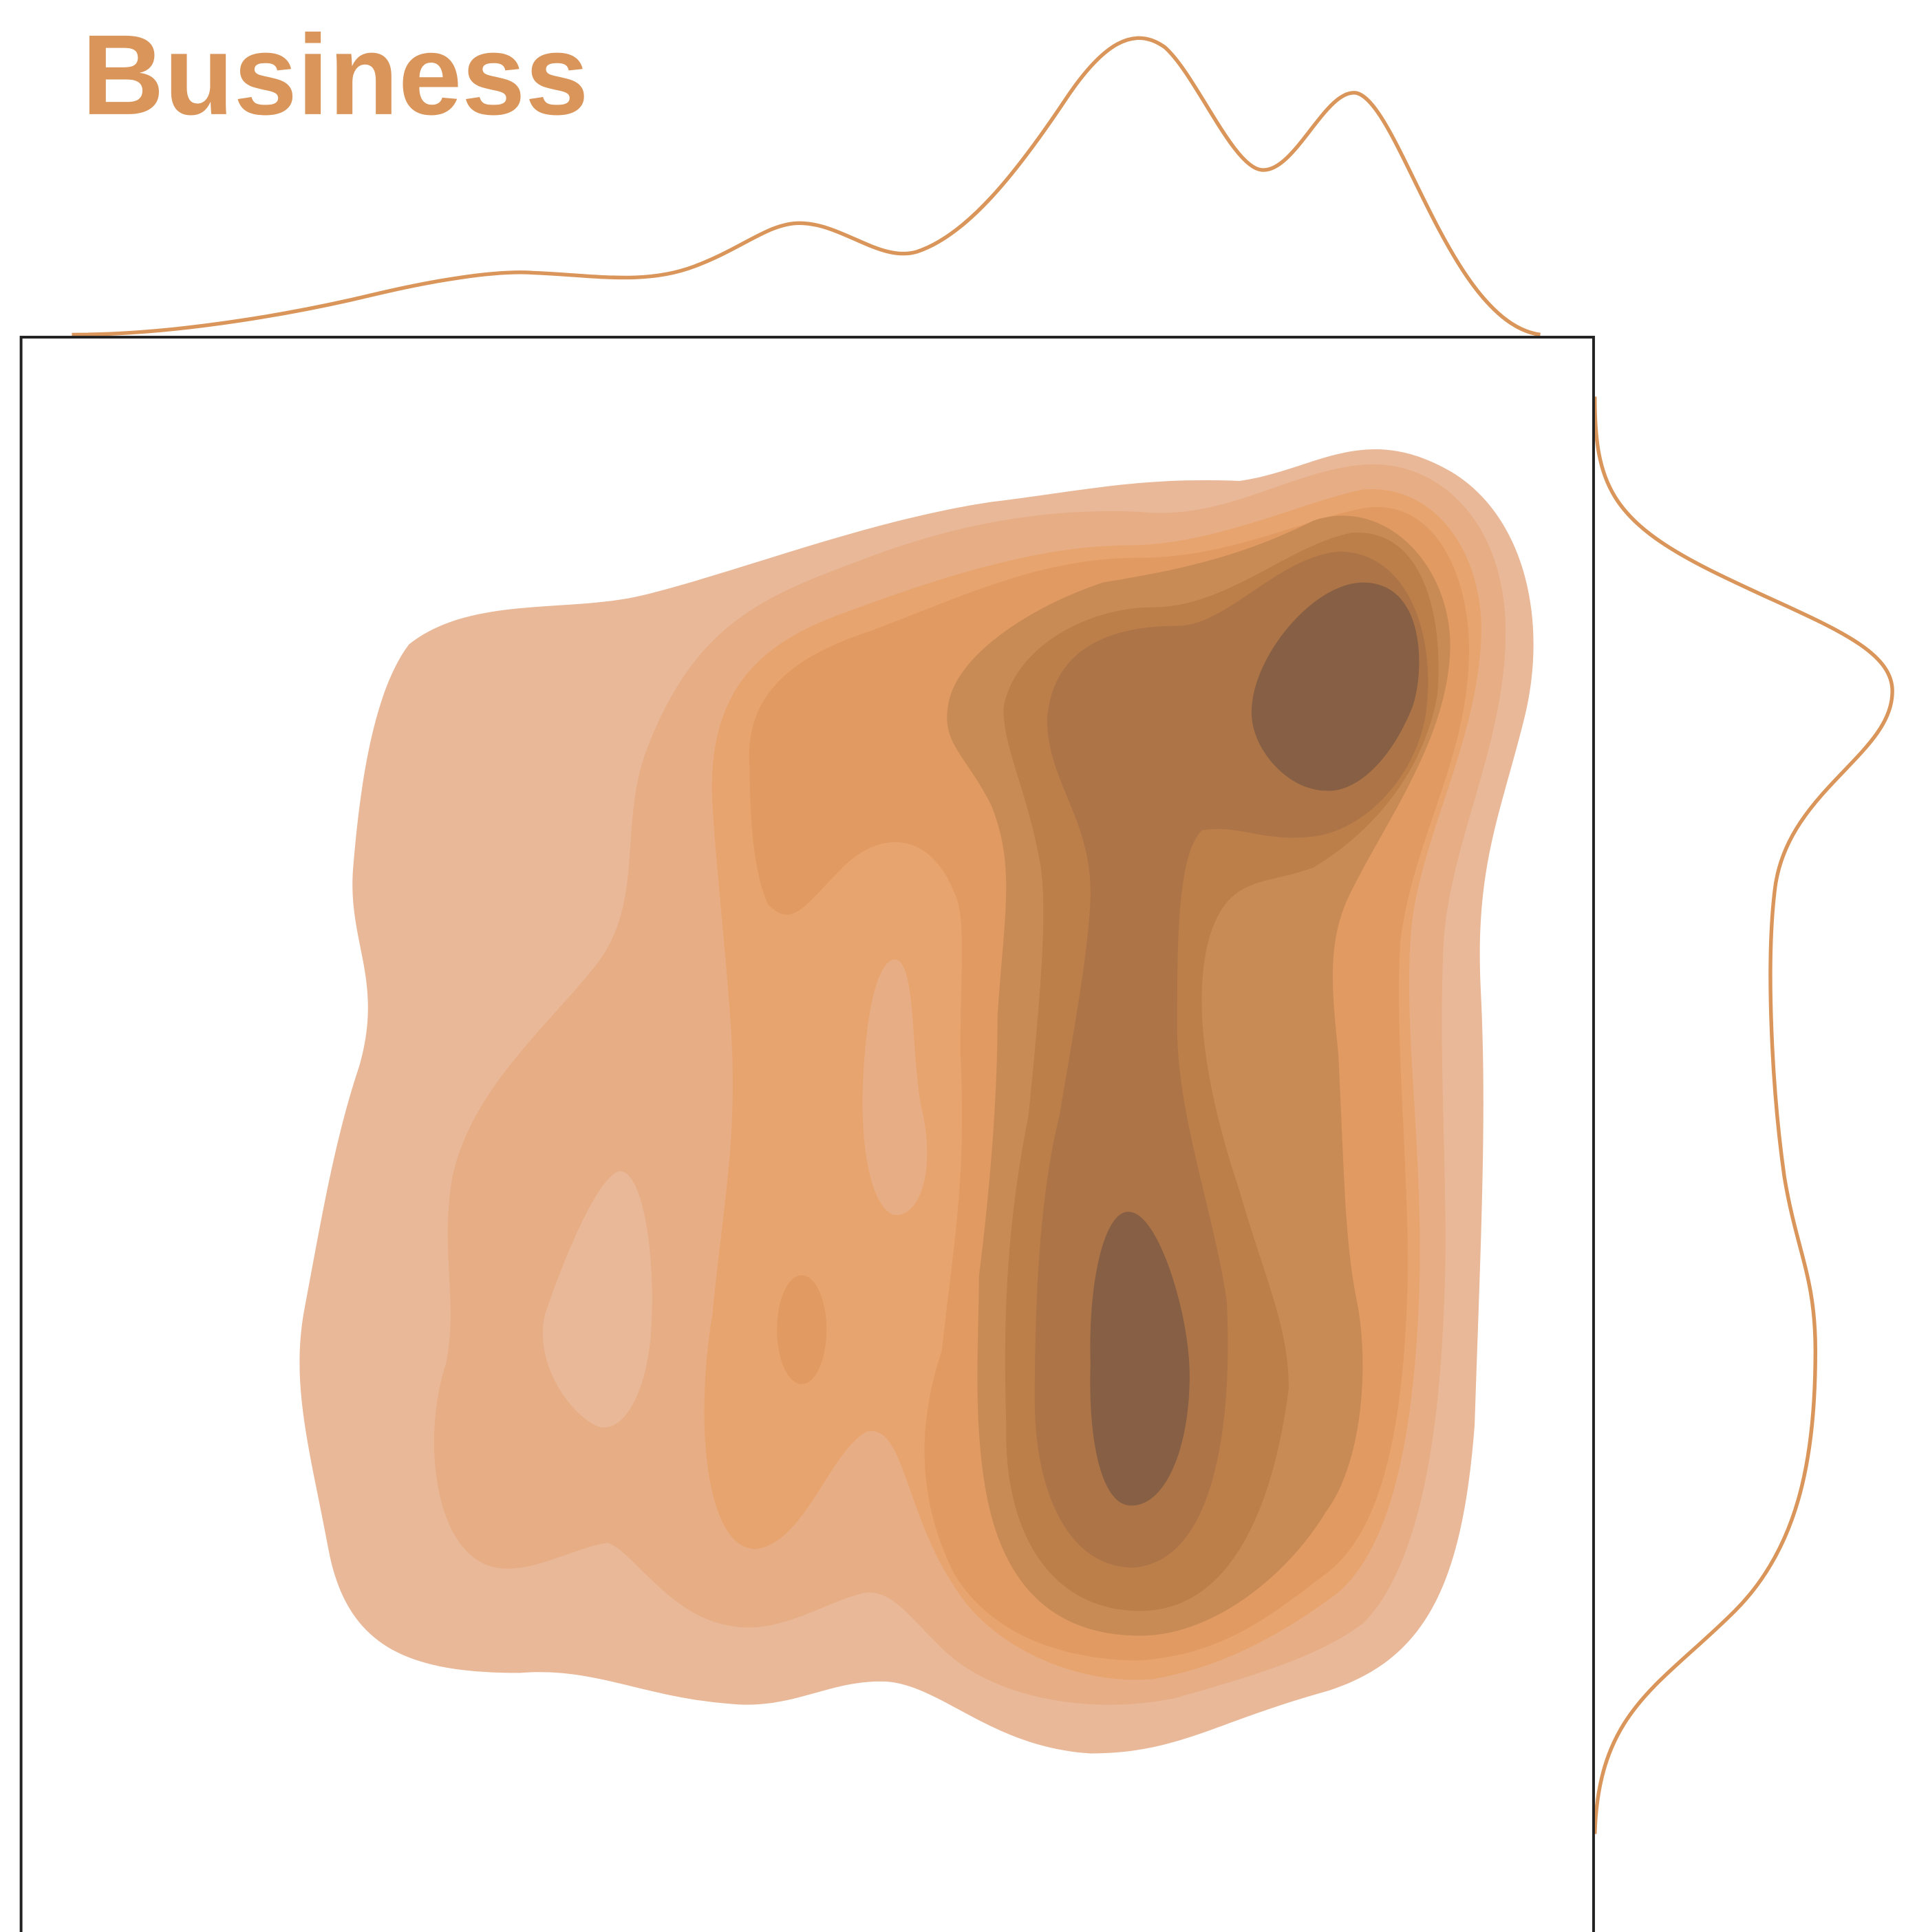  Describe the element at coordinates (335, 75) in the screenshot. I see `chart-title: Business` at that location.